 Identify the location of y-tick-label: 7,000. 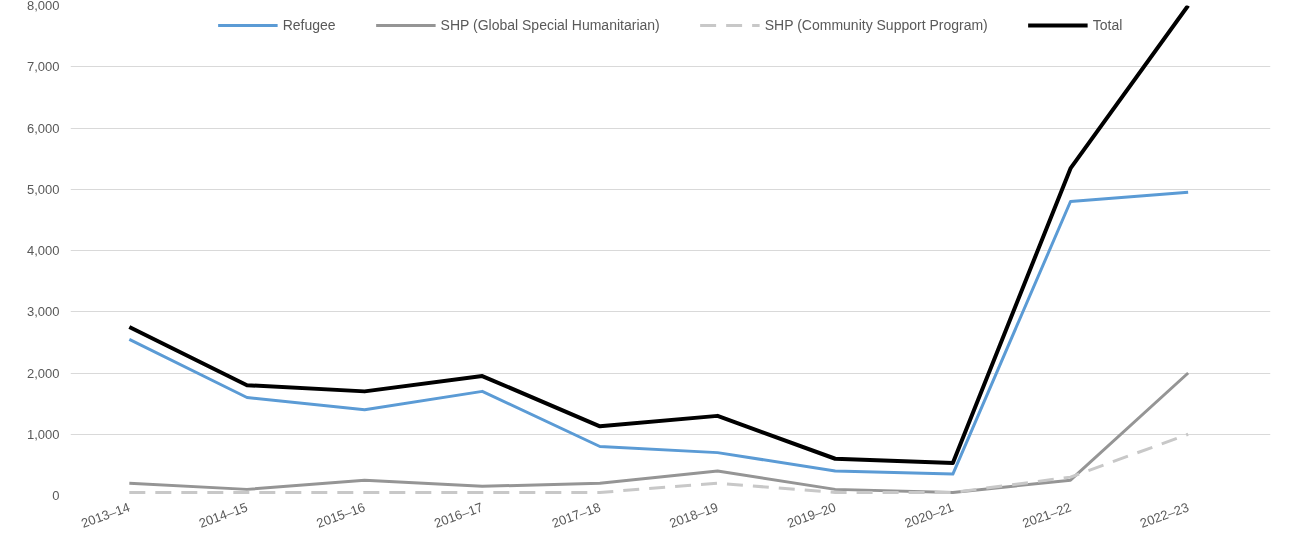
(43, 67).